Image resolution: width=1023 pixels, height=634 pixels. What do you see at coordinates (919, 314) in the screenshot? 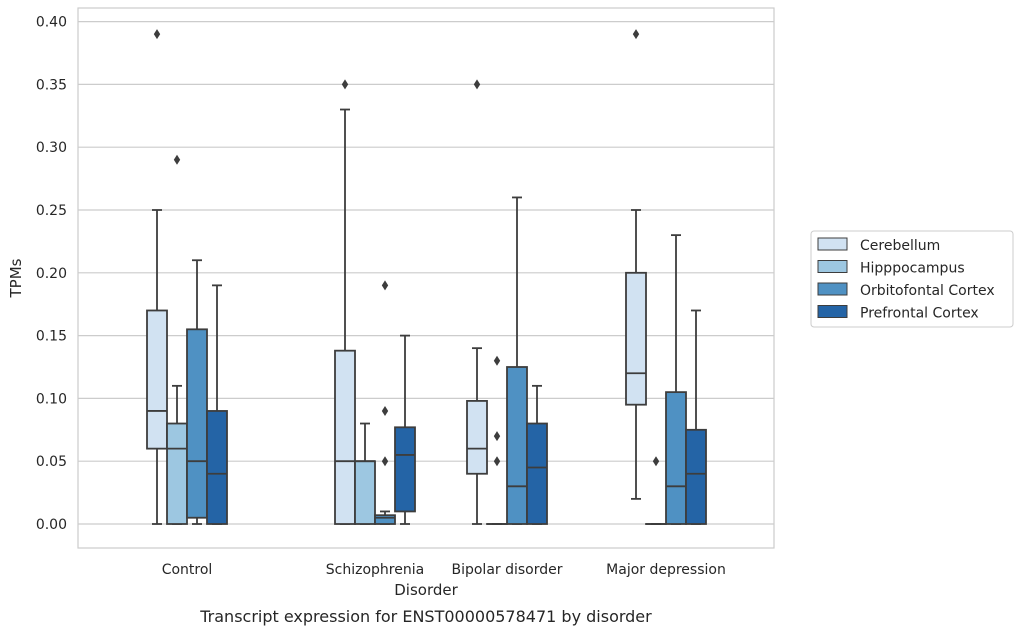
I see `legend-label: Prefrontal Cortex` at bounding box center [919, 314].